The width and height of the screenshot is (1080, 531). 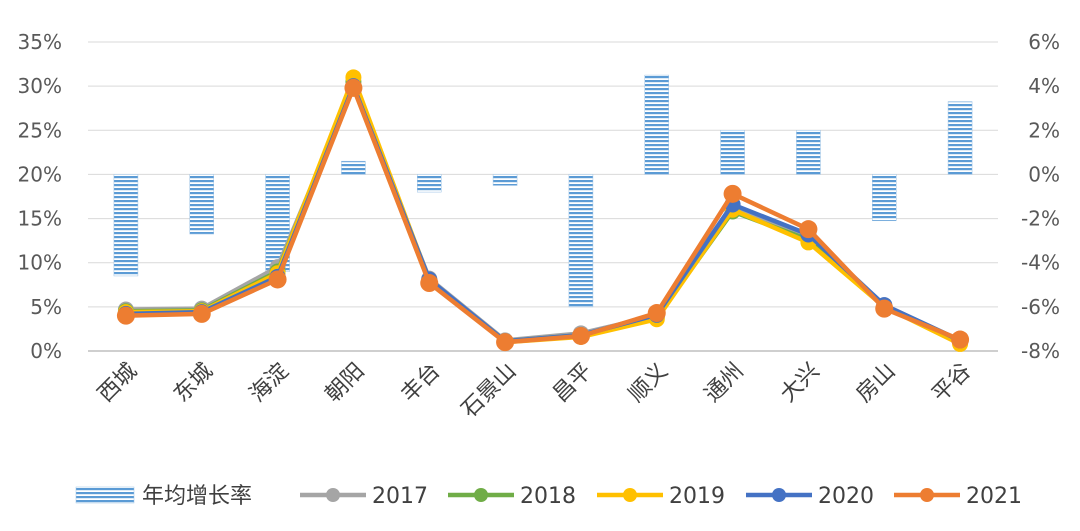 What do you see at coordinates (40, 219) in the screenshot?
I see `left-tick-label: 15%` at bounding box center [40, 219].